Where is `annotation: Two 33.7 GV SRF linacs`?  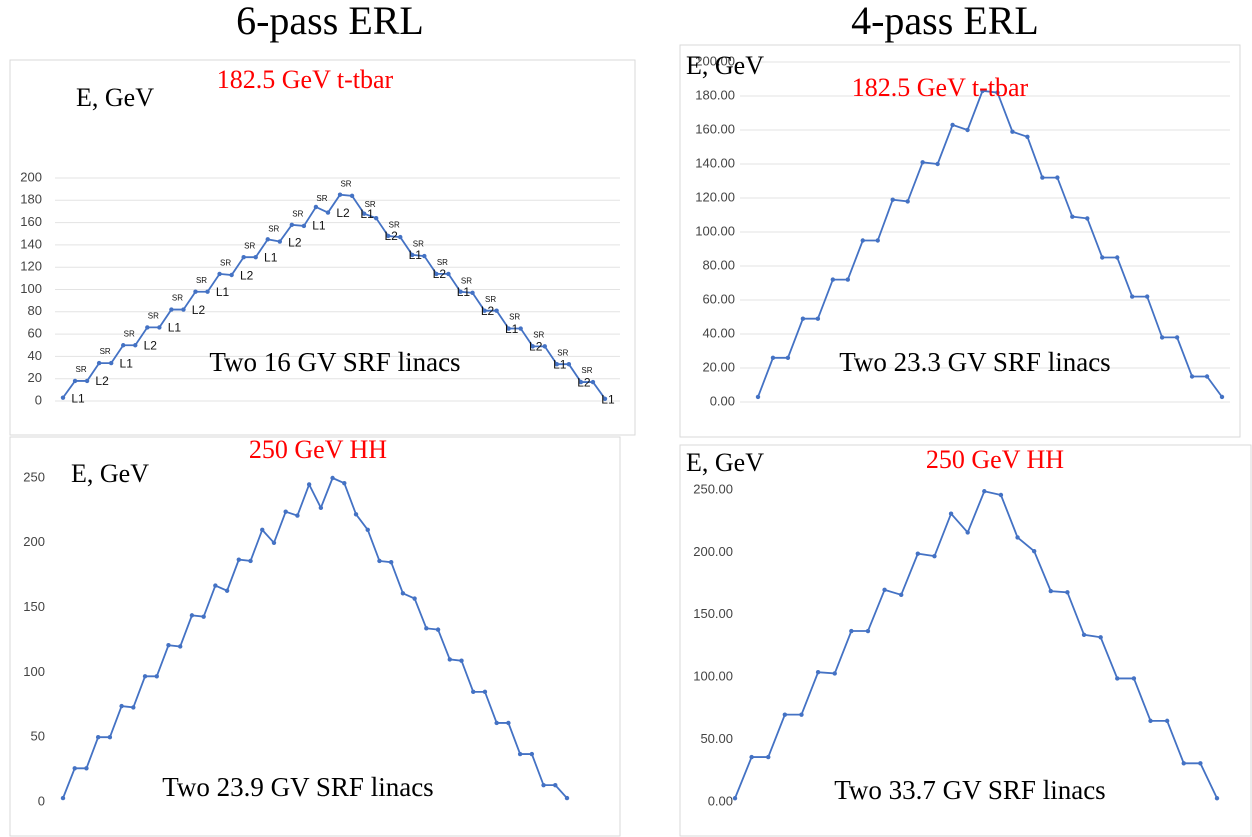 annotation: Two 33.7 GV SRF linacs is located at coordinates (969, 790).